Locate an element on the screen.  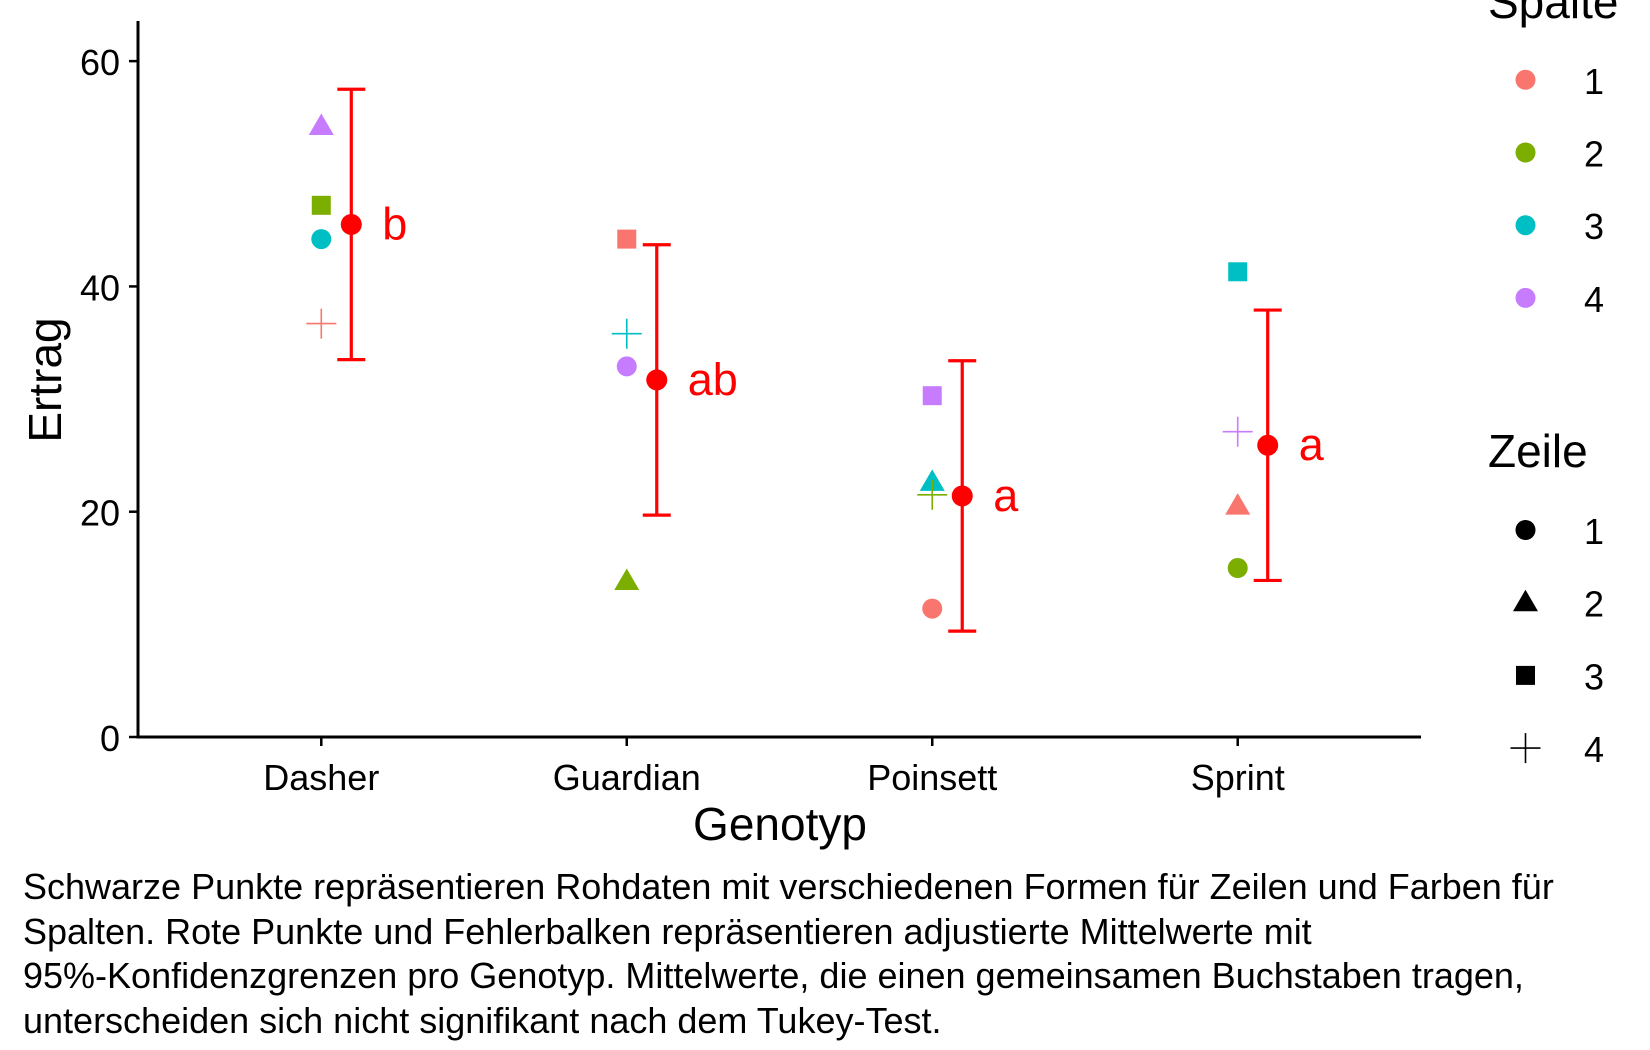
y-tick-label: 60 is located at coordinates (100, 62).